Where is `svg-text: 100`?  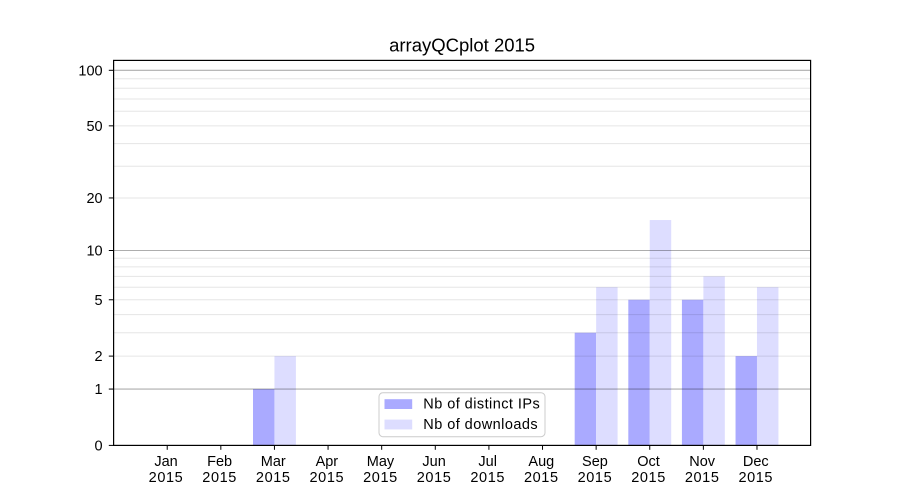 svg-text: 100 is located at coordinates (90, 71).